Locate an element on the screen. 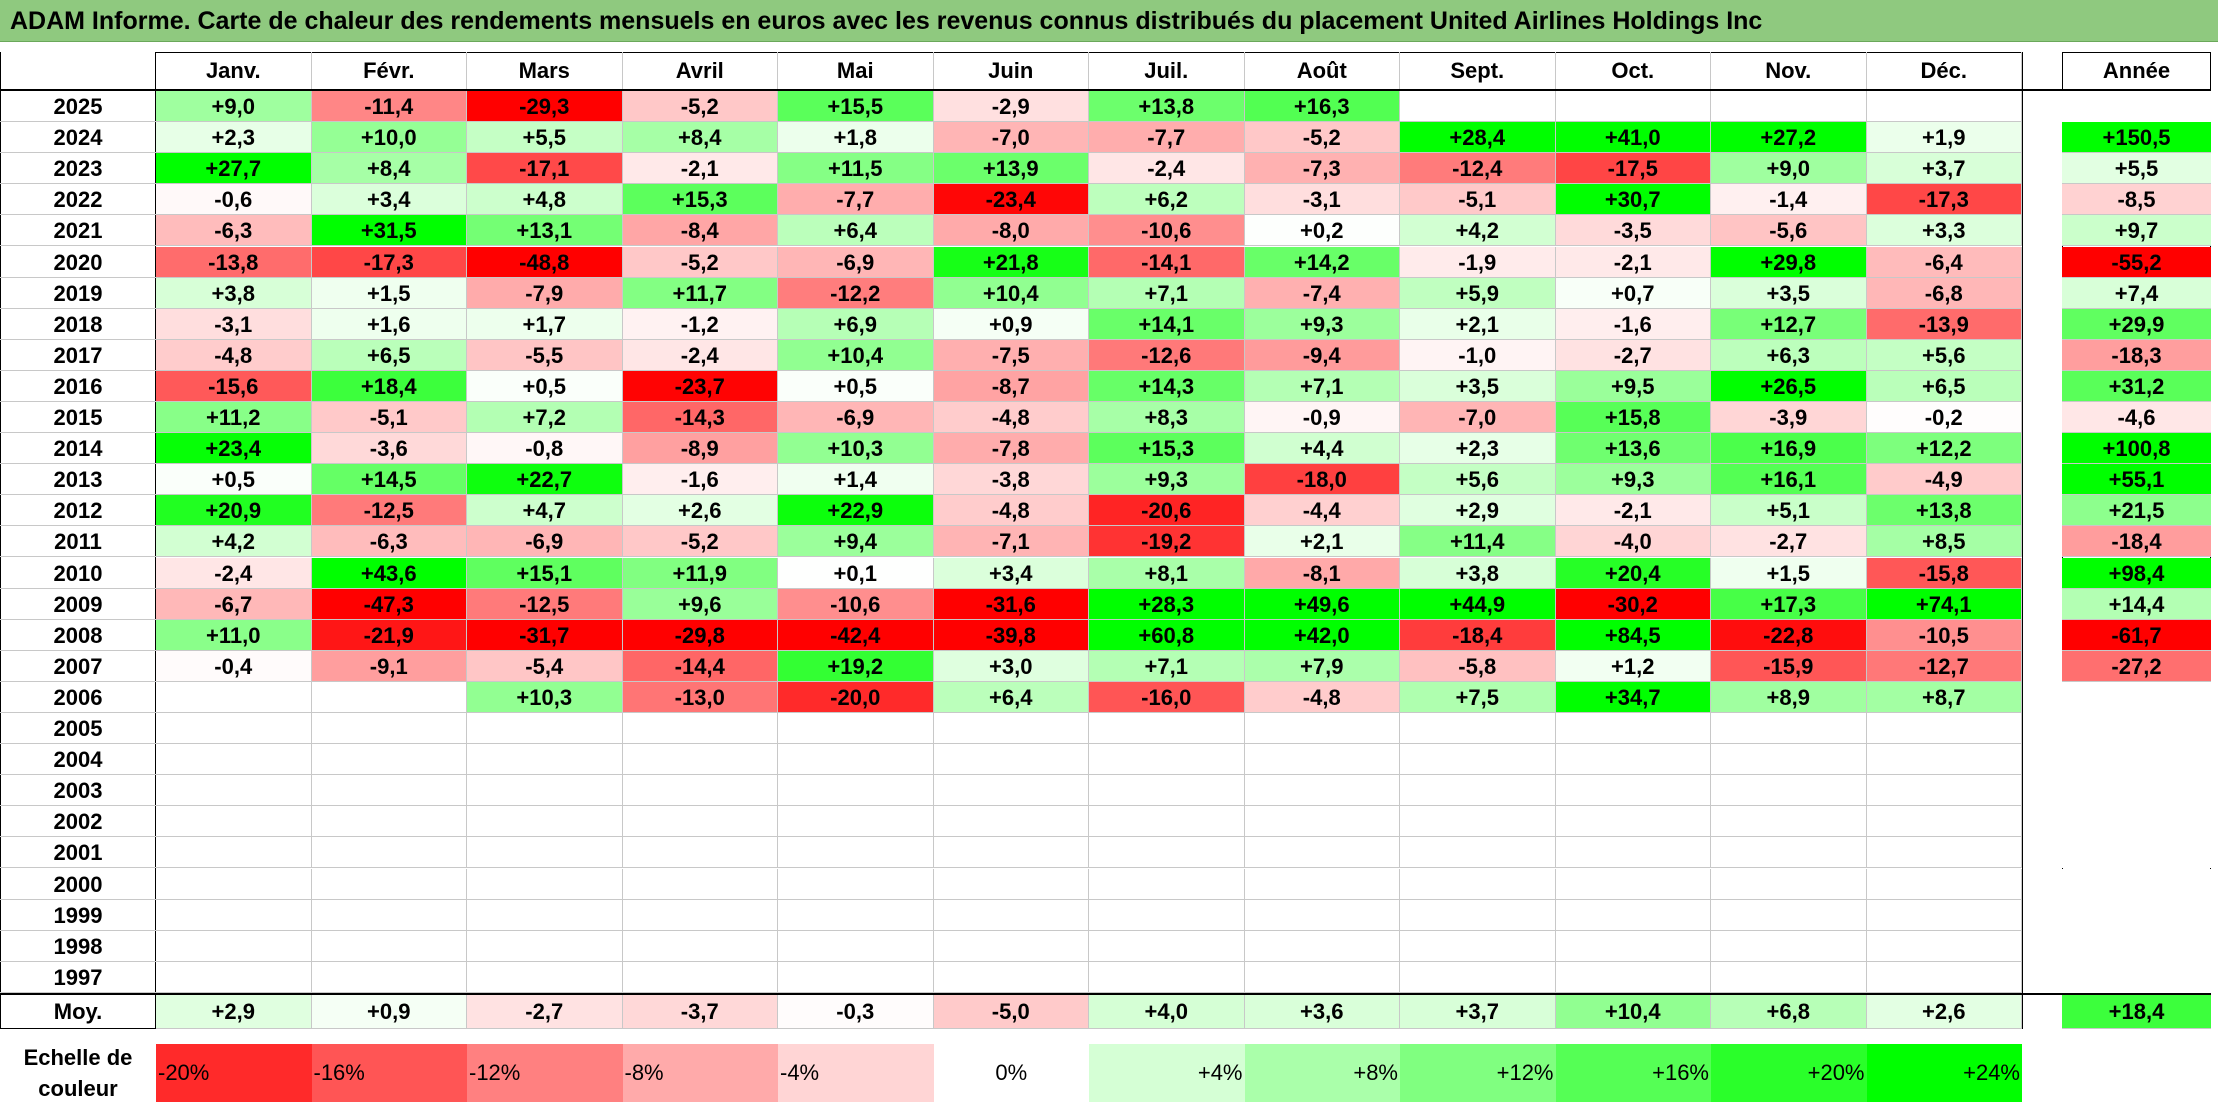 This screenshot has height=1106, width=2218. month-cell: +7,5 is located at coordinates (1478, 697).